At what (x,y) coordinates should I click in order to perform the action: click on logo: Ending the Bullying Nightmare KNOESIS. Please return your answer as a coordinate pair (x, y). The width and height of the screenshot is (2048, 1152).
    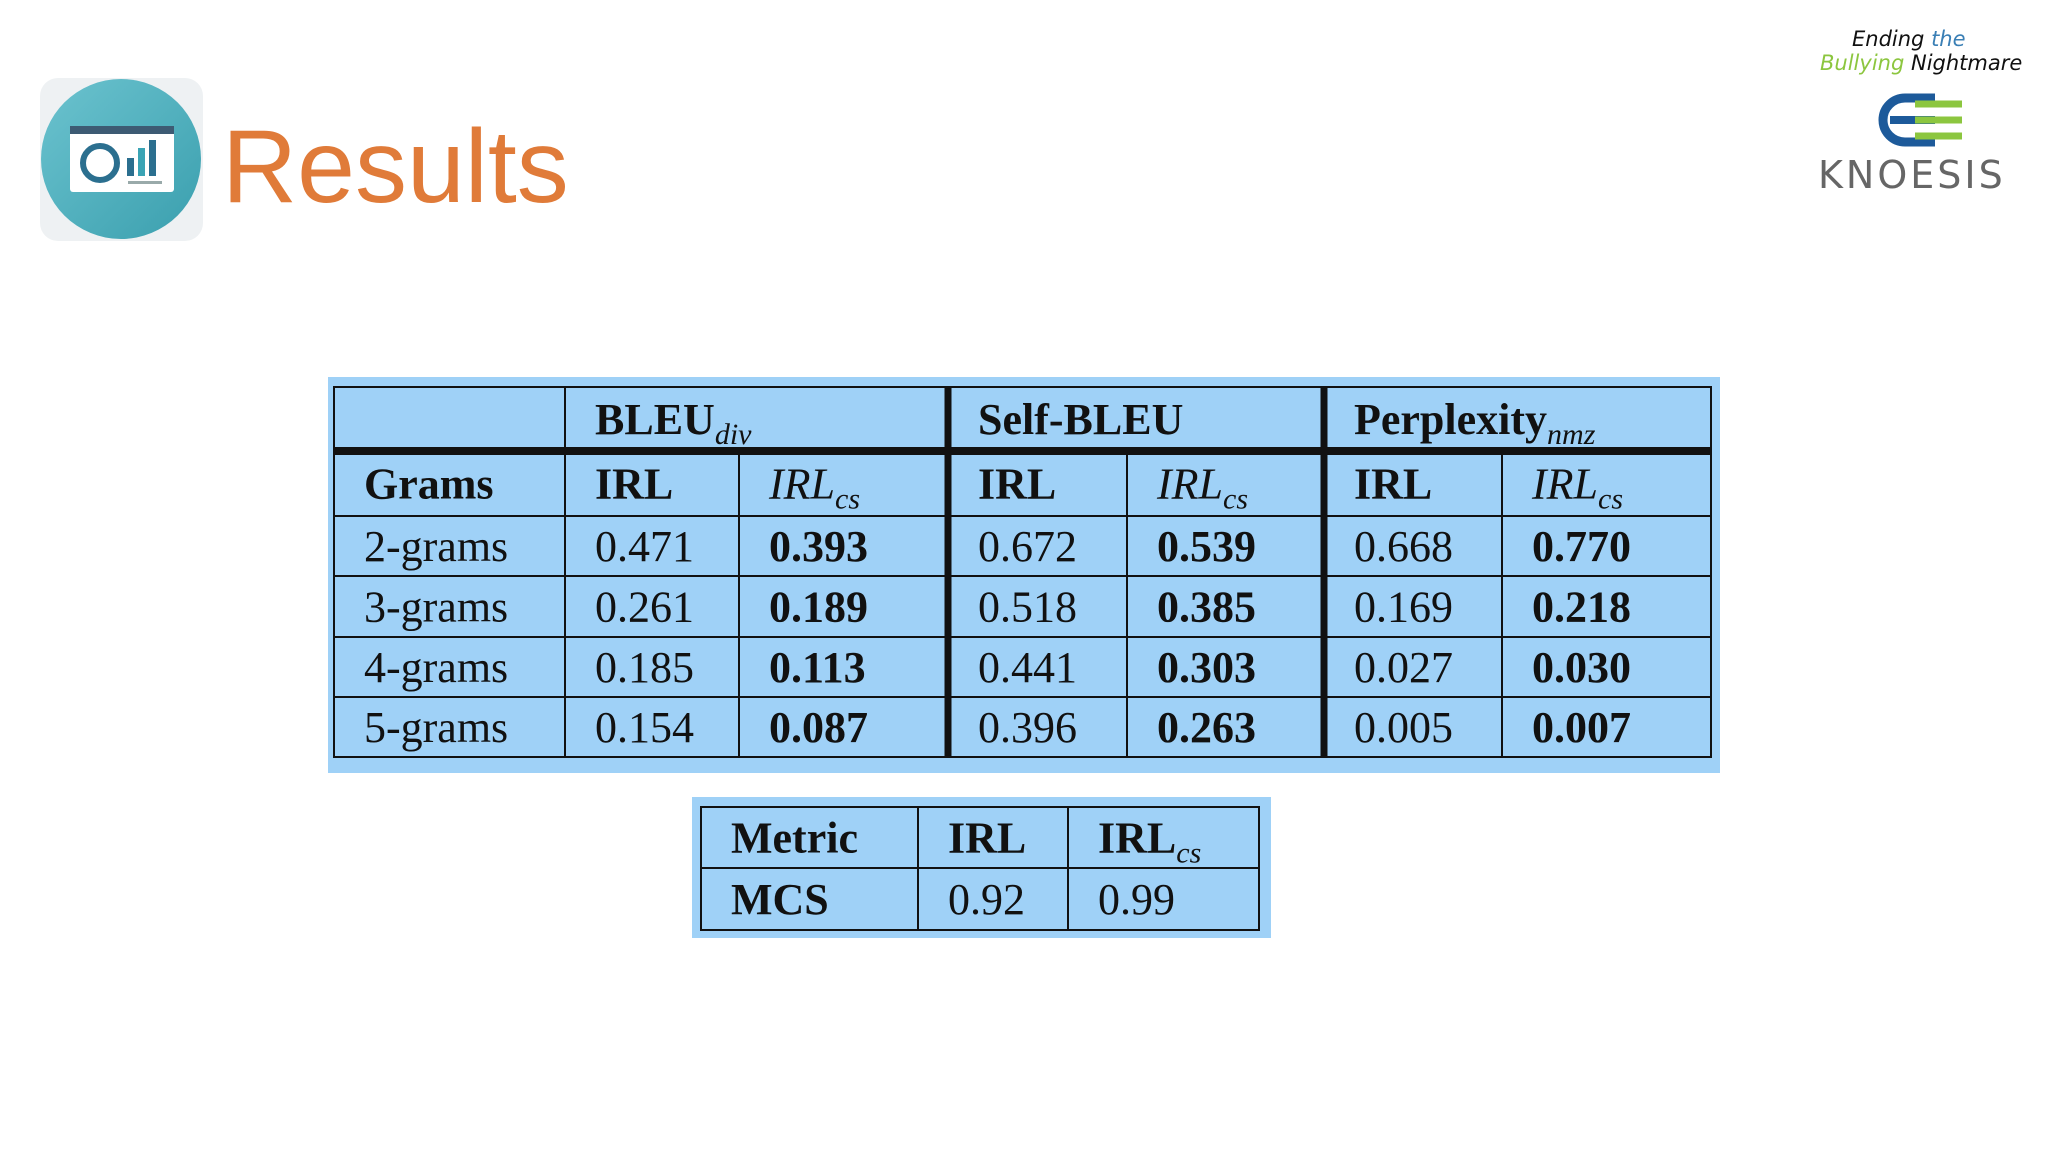
    Looking at the image, I should click on (1920, 112).